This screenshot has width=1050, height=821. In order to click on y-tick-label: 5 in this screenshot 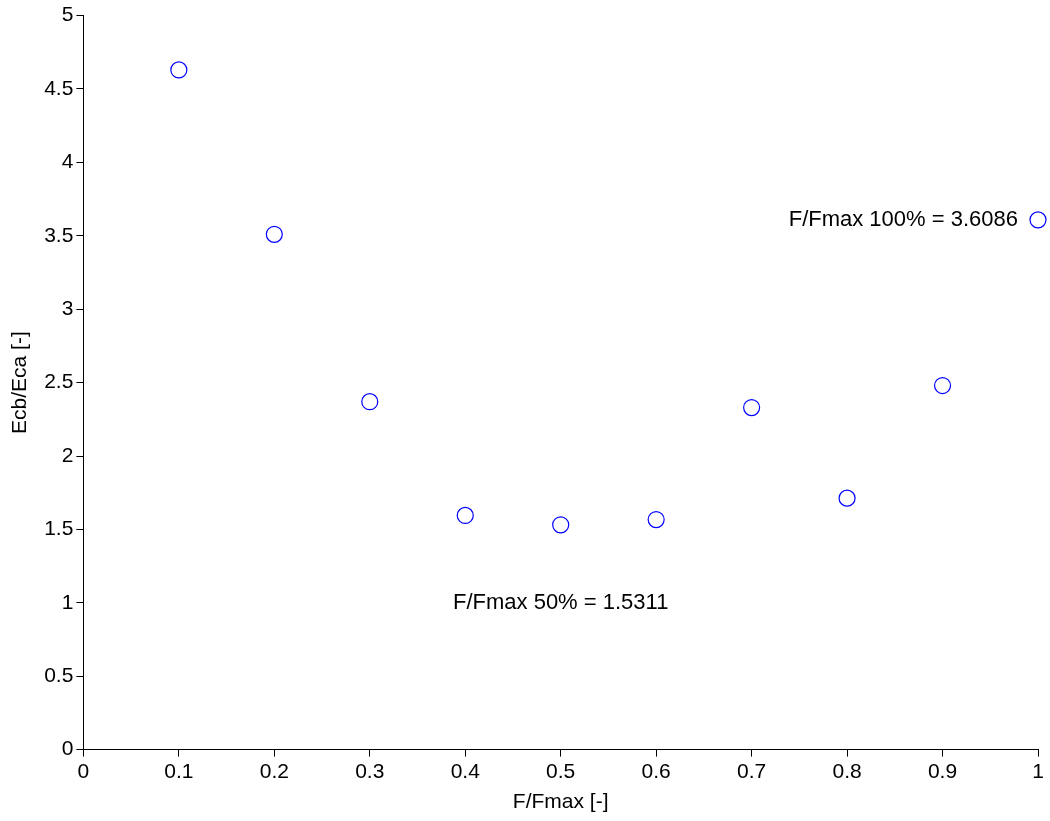, I will do `click(67, 14)`.